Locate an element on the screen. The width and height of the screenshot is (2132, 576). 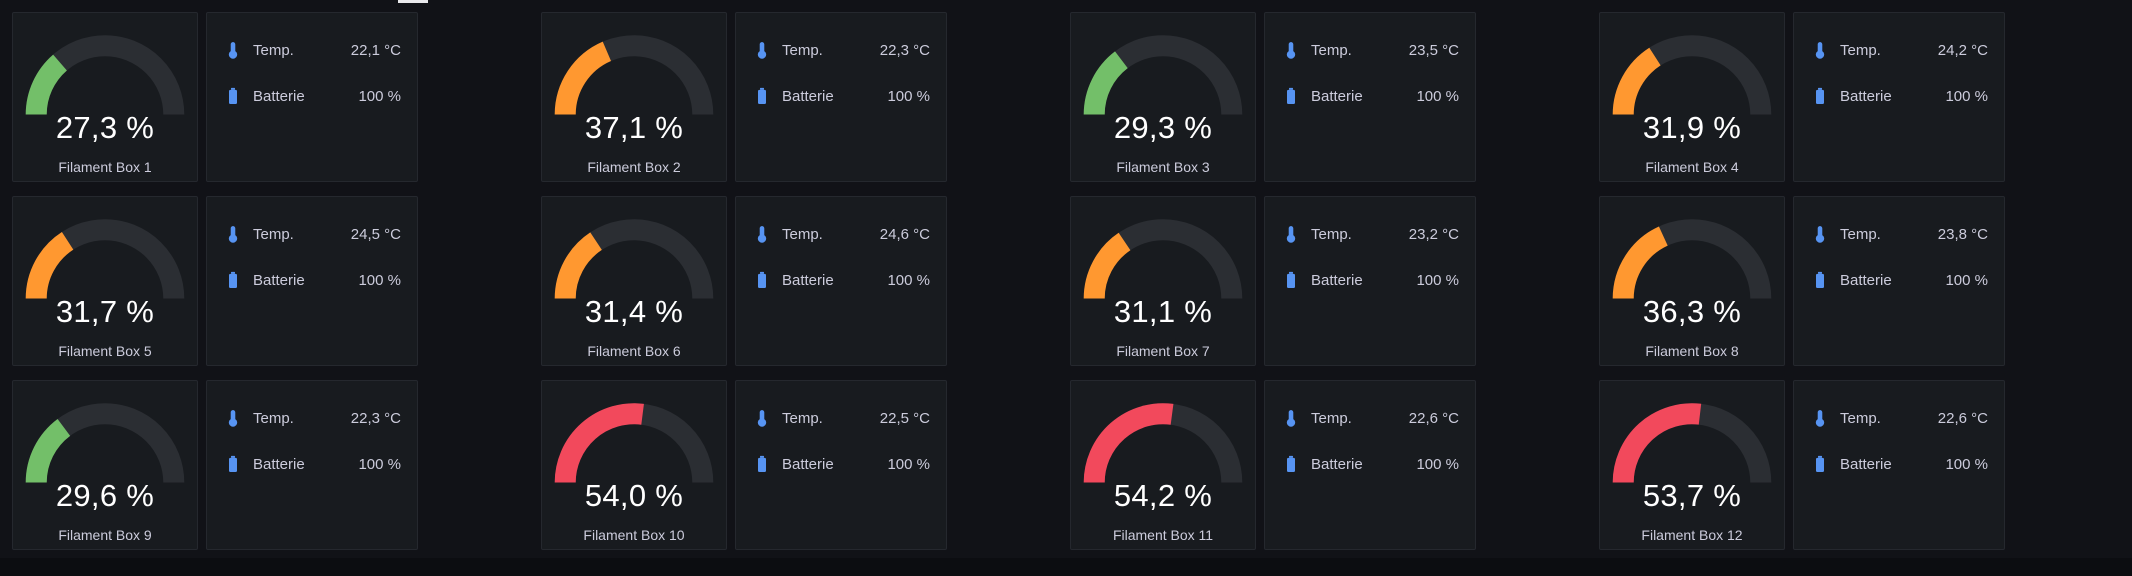
filament-box-group: 31,1 % Filament Box 7 Temp. 23,2 °C is located at coordinates (1334, 281).